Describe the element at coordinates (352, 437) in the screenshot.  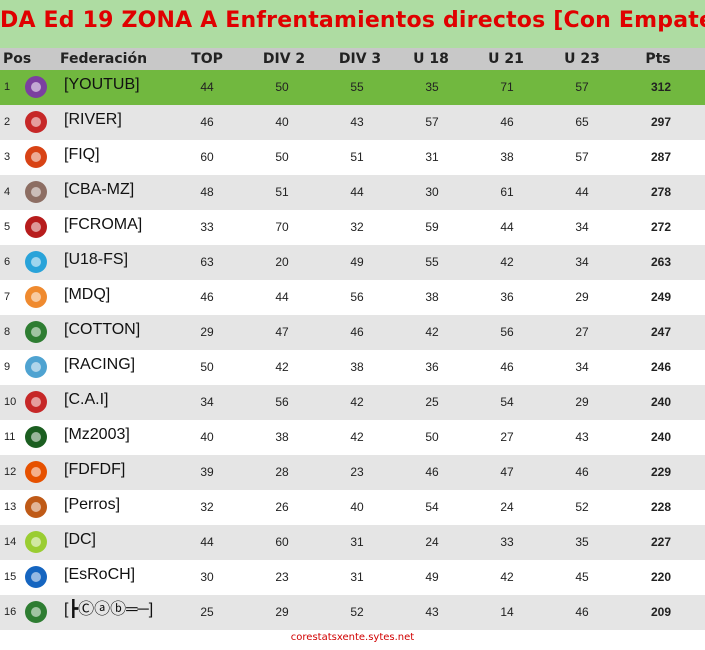
I see `table-row: 11 [Mz2003] 40 38 42 50 27 43 240` at that location.